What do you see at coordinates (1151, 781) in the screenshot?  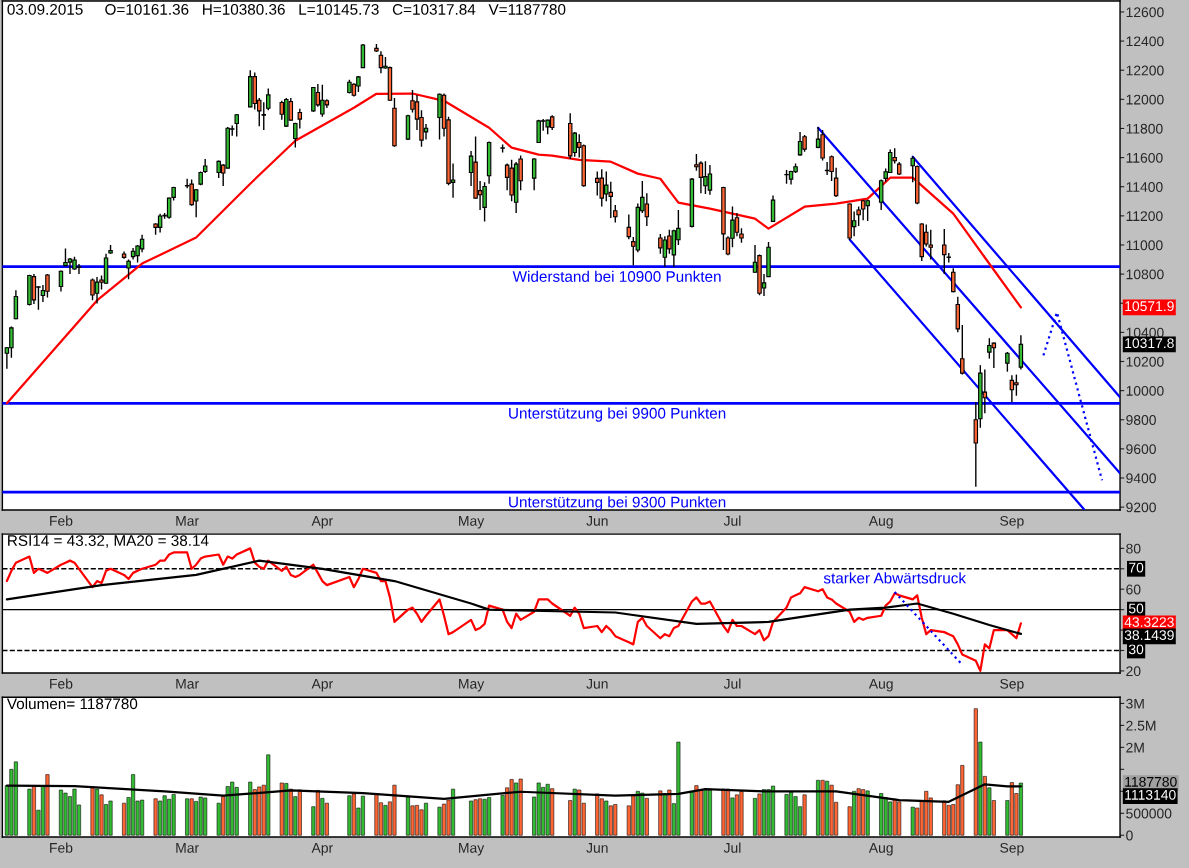 I see `text: 1187780` at bounding box center [1151, 781].